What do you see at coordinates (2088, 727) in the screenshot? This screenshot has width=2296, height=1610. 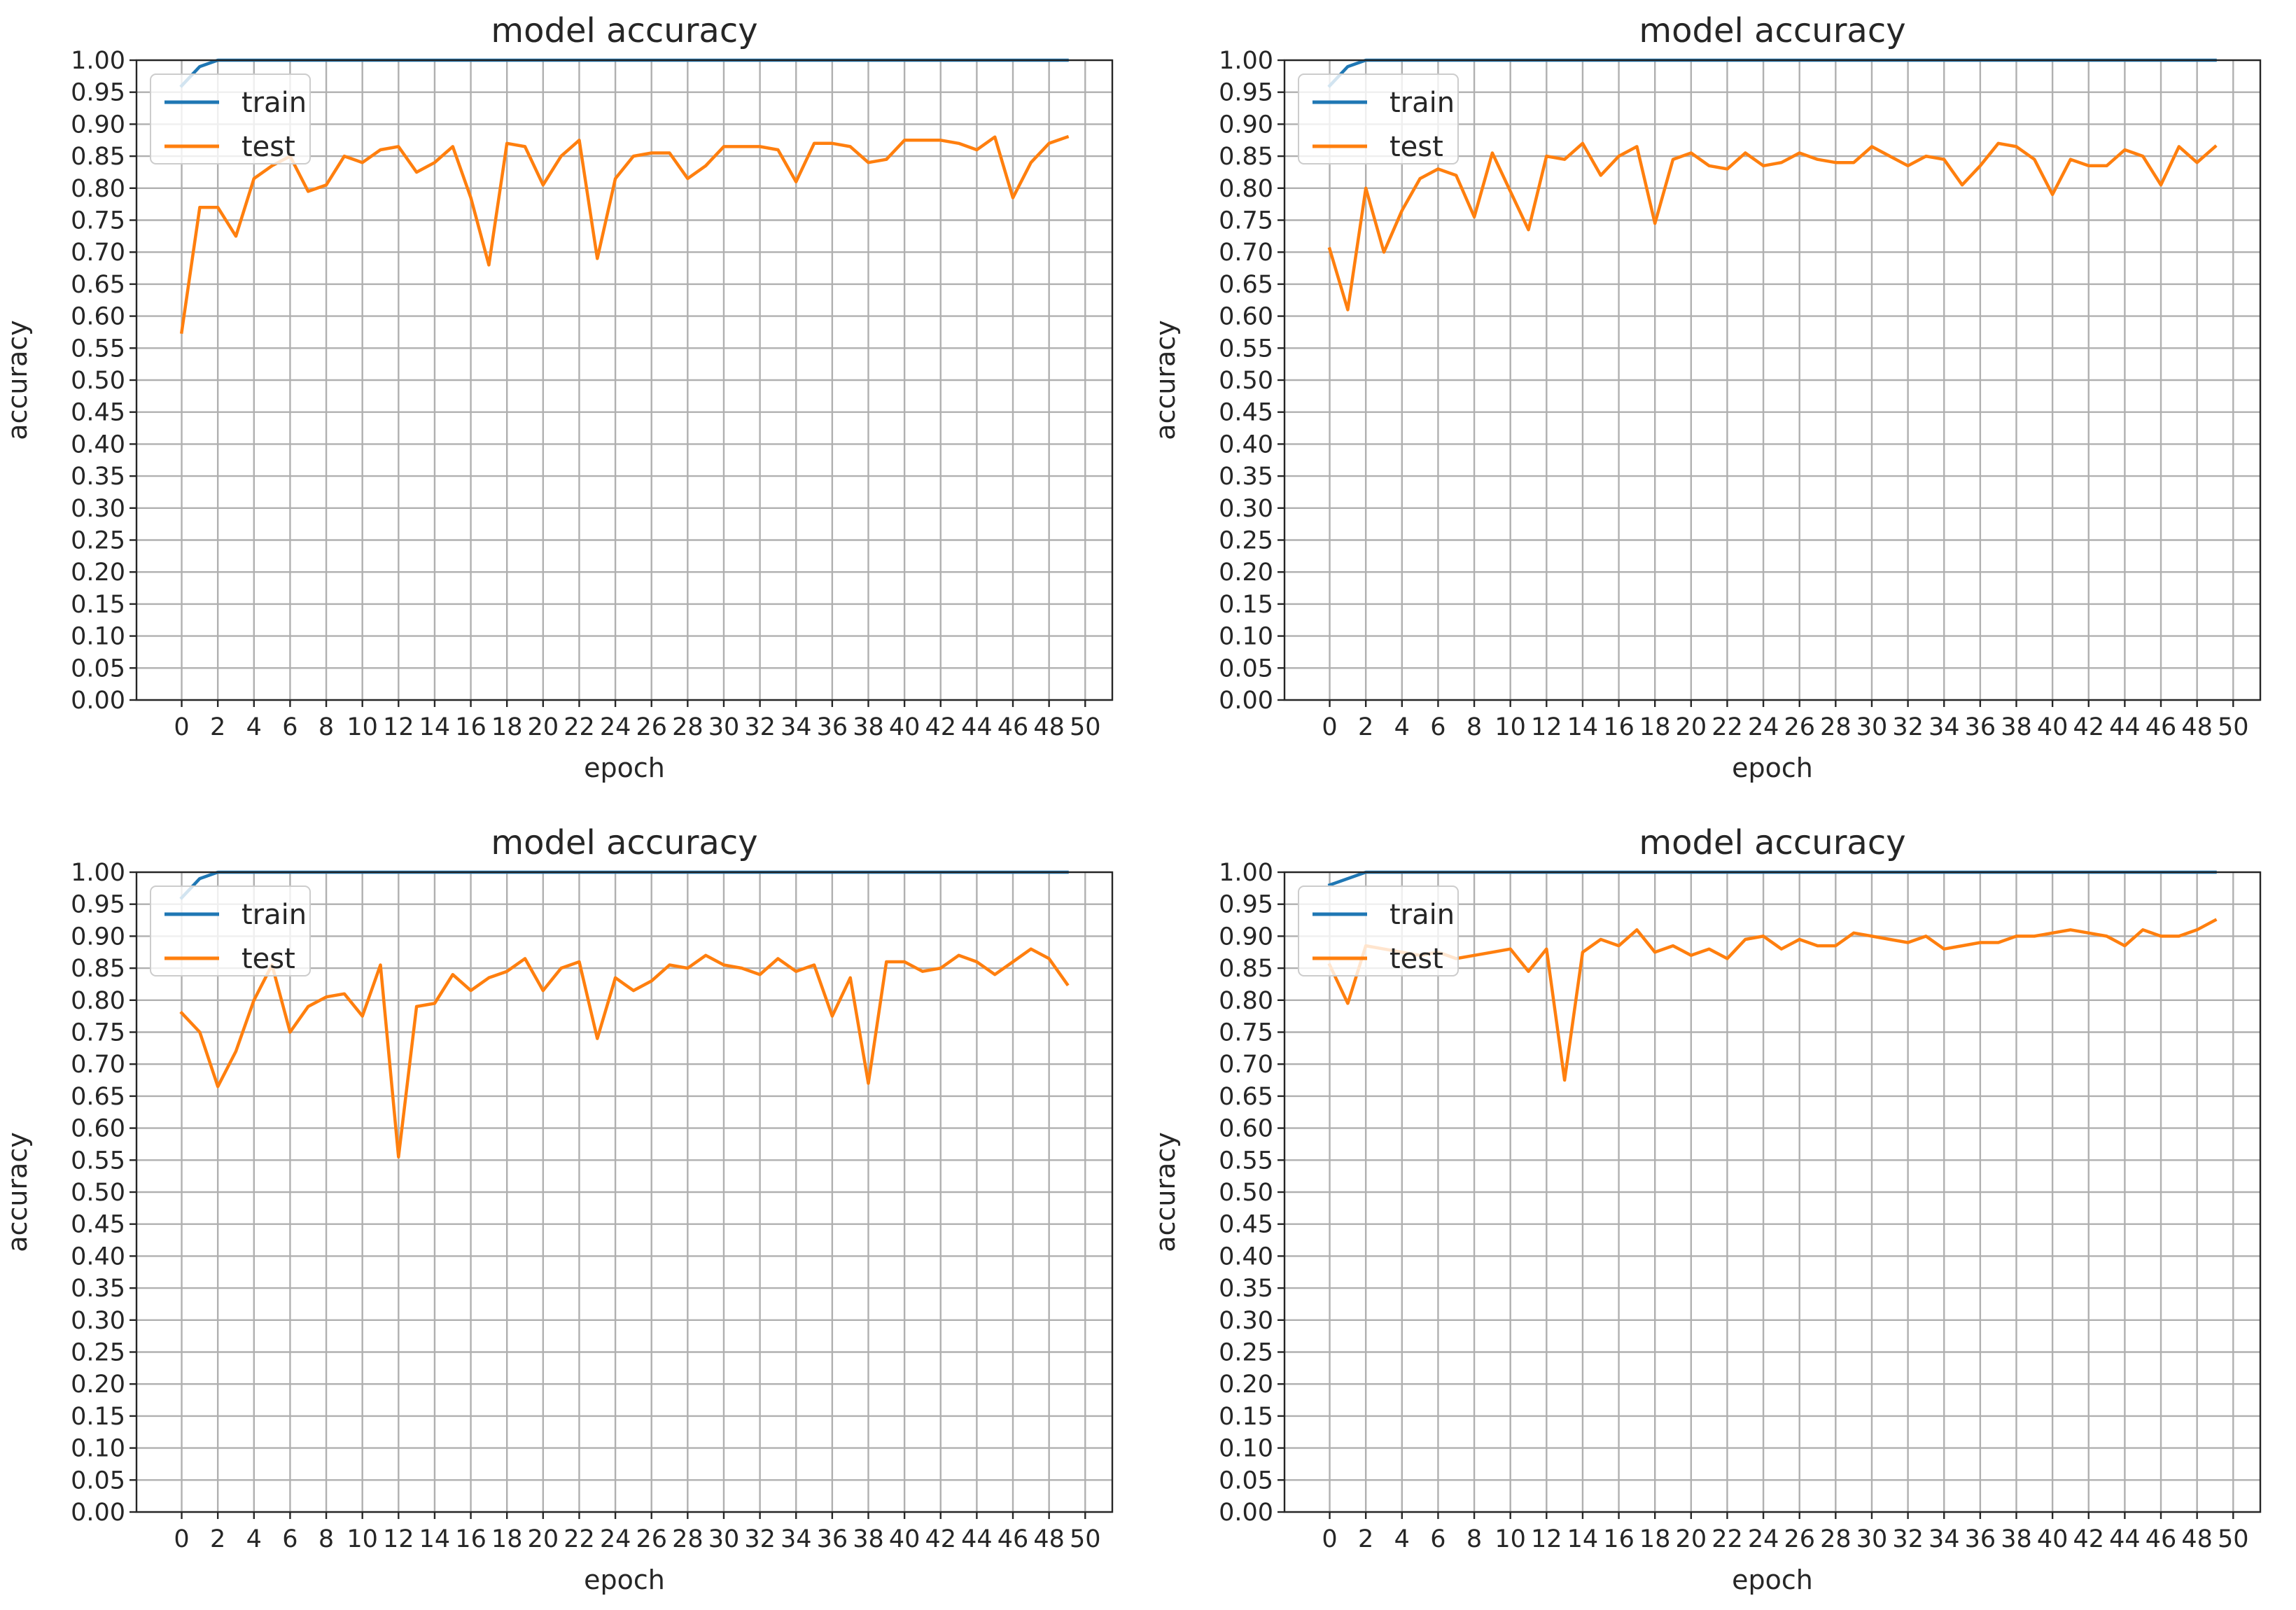 I see `x-tick-label: 42` at bounding box center [2088, 727].